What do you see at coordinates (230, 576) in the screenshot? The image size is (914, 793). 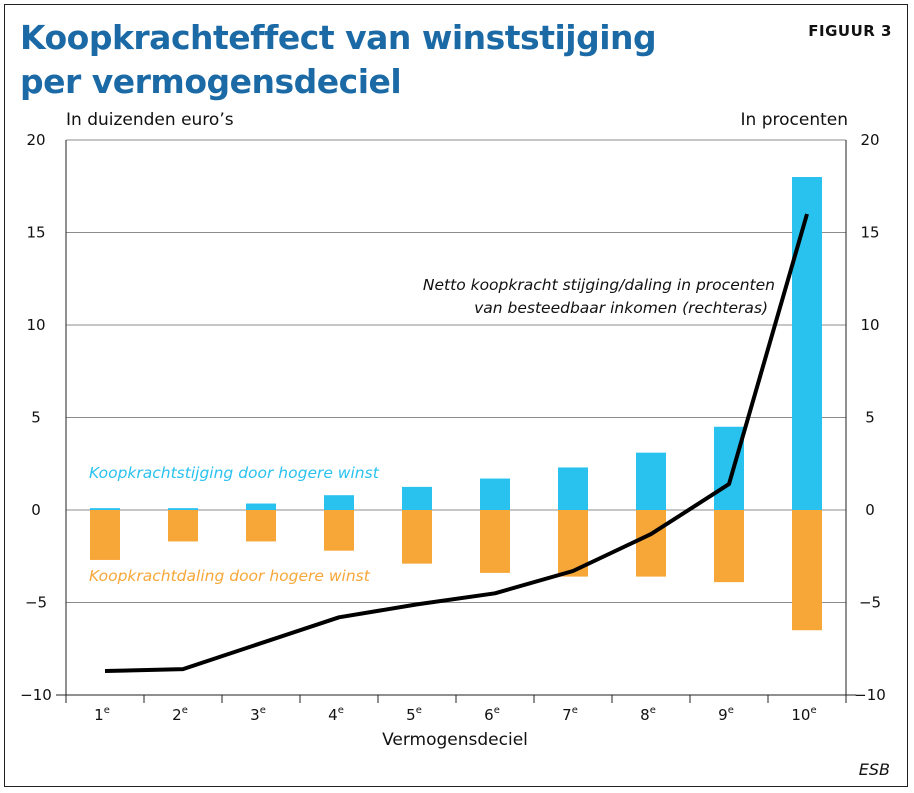 I see `negative-series-label: Koopkrachtdaling door hogere winst` at bounding box center [230, 576].